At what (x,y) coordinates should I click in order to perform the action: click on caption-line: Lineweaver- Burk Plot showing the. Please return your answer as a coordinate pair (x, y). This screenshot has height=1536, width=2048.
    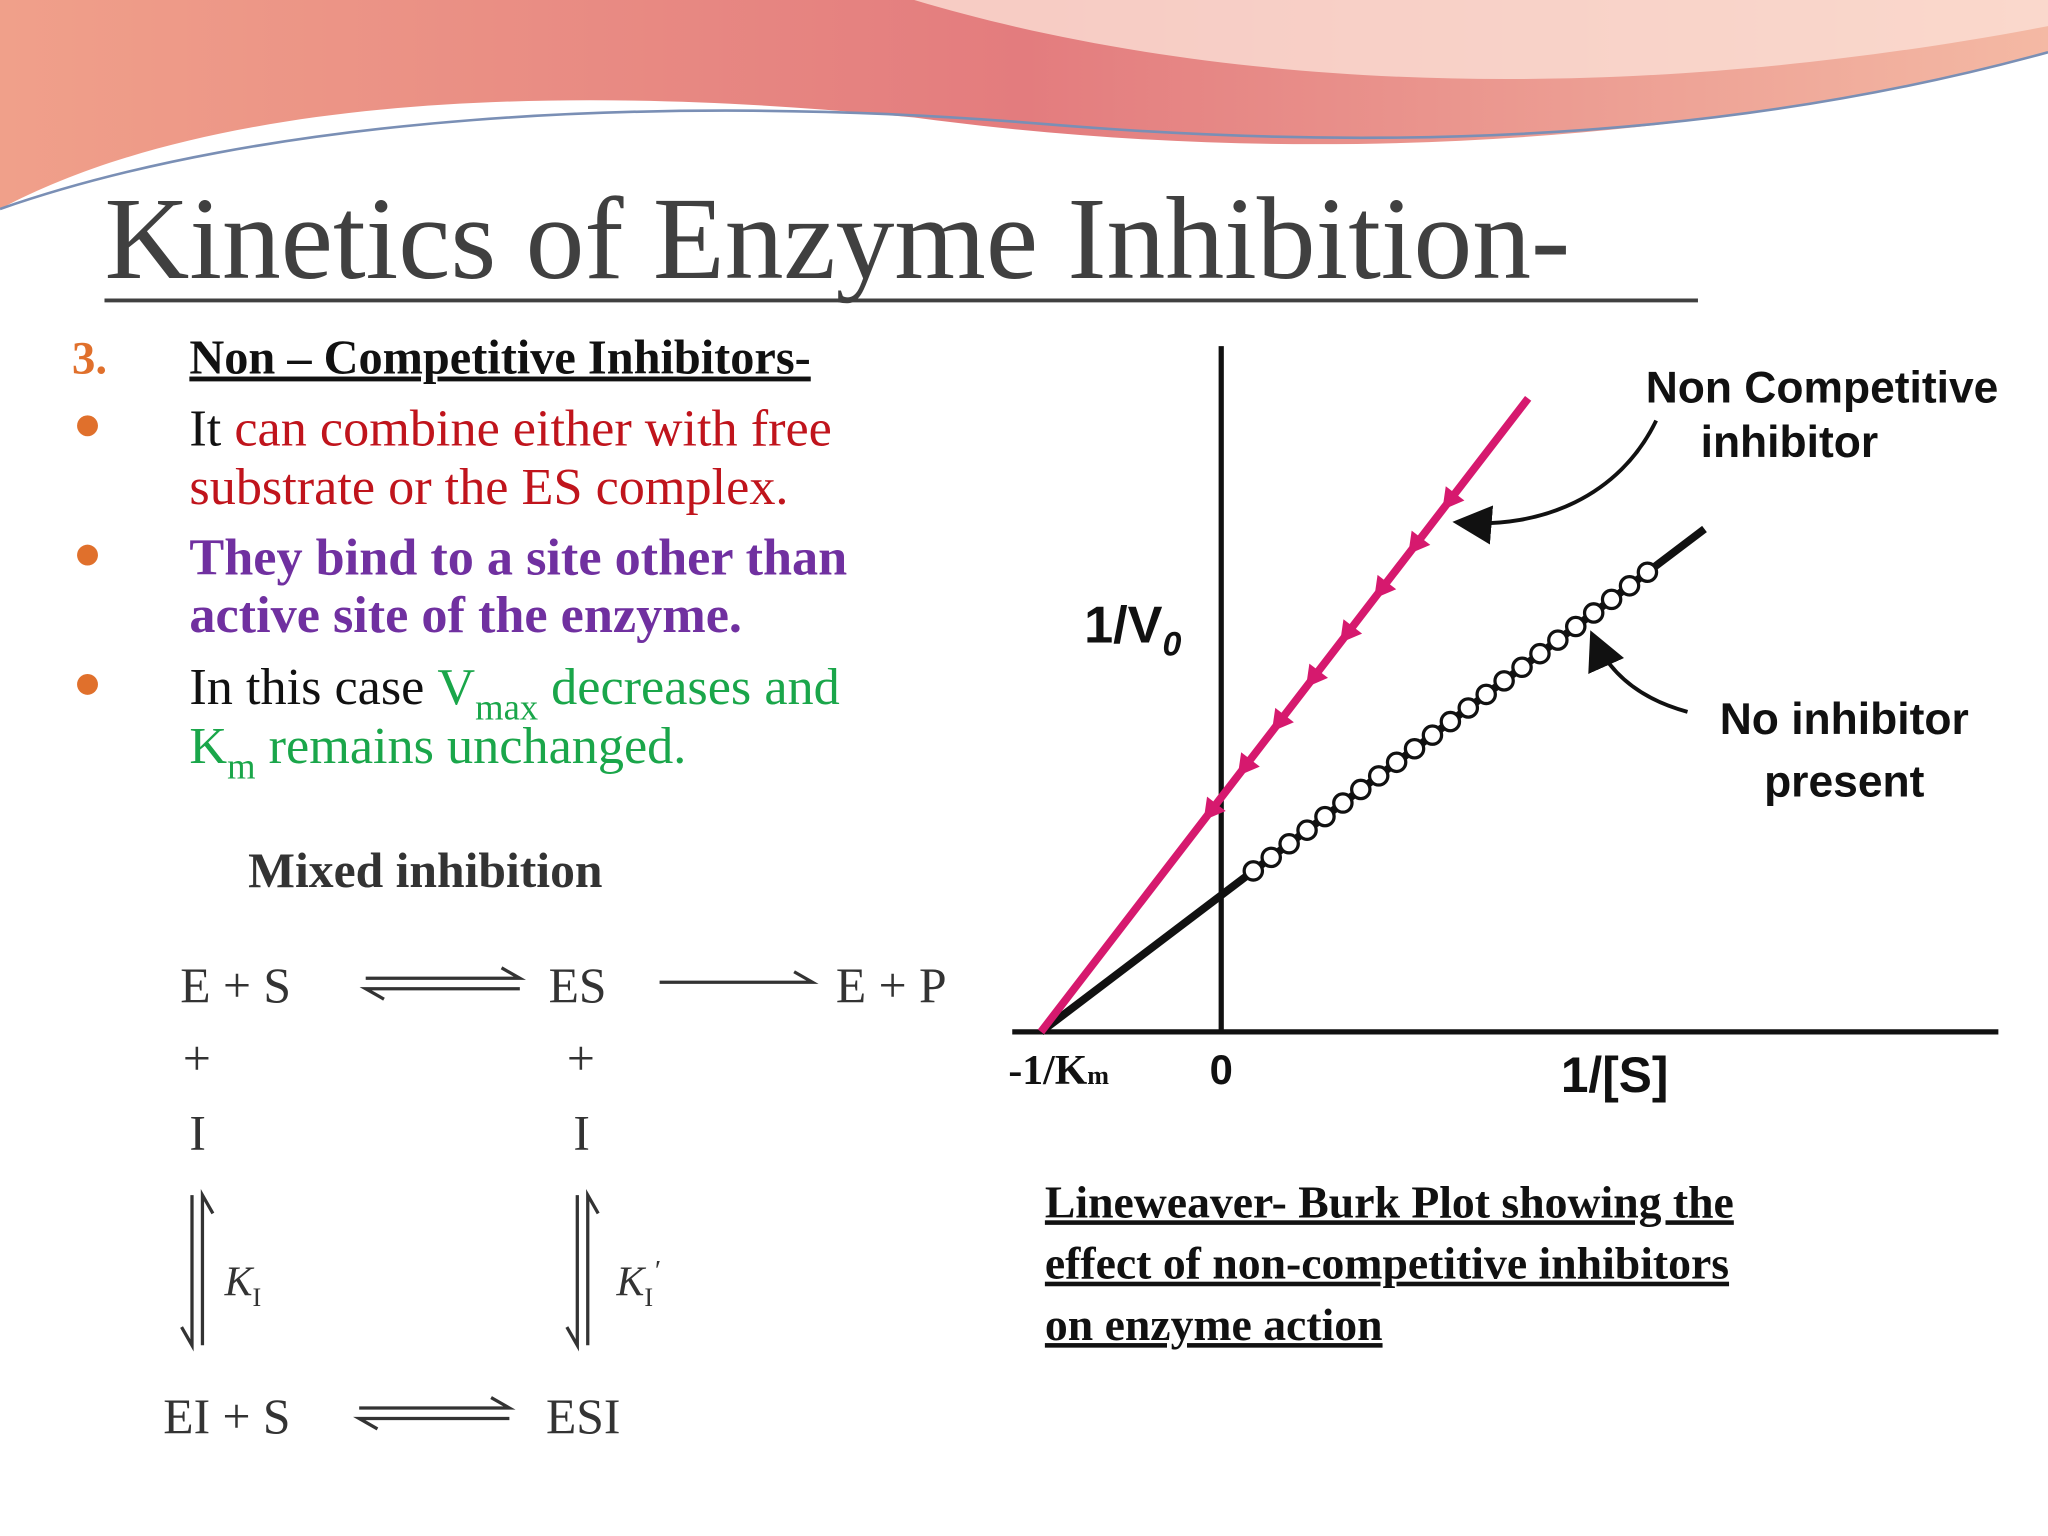
    Looking at the image, I should click on (1389, 1201).